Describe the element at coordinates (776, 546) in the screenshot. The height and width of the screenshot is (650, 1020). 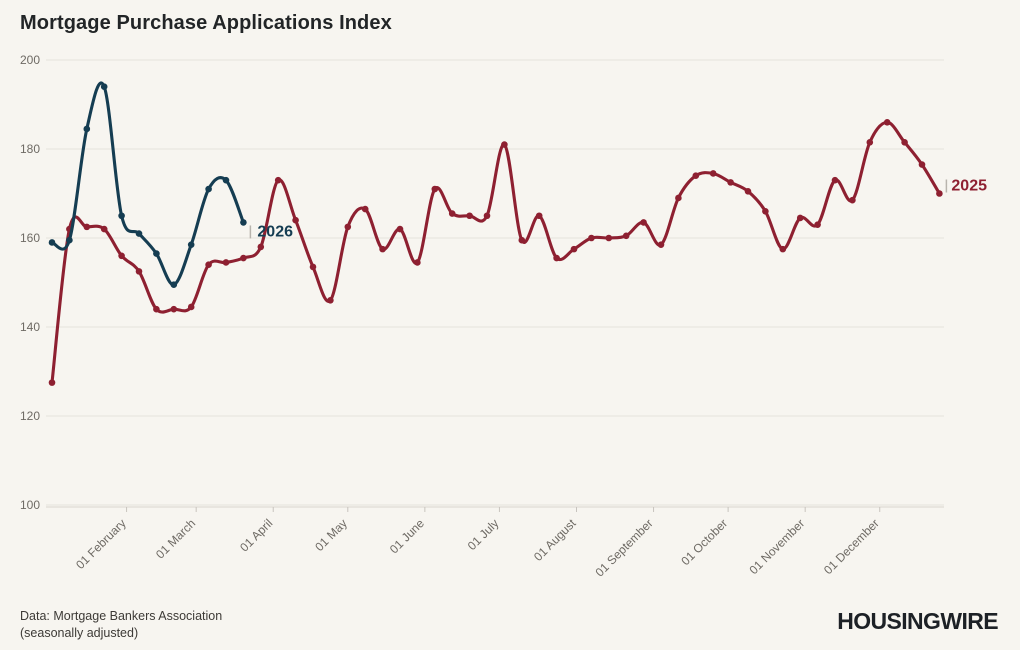
I see `x-axis-label: 01 November` at that location.